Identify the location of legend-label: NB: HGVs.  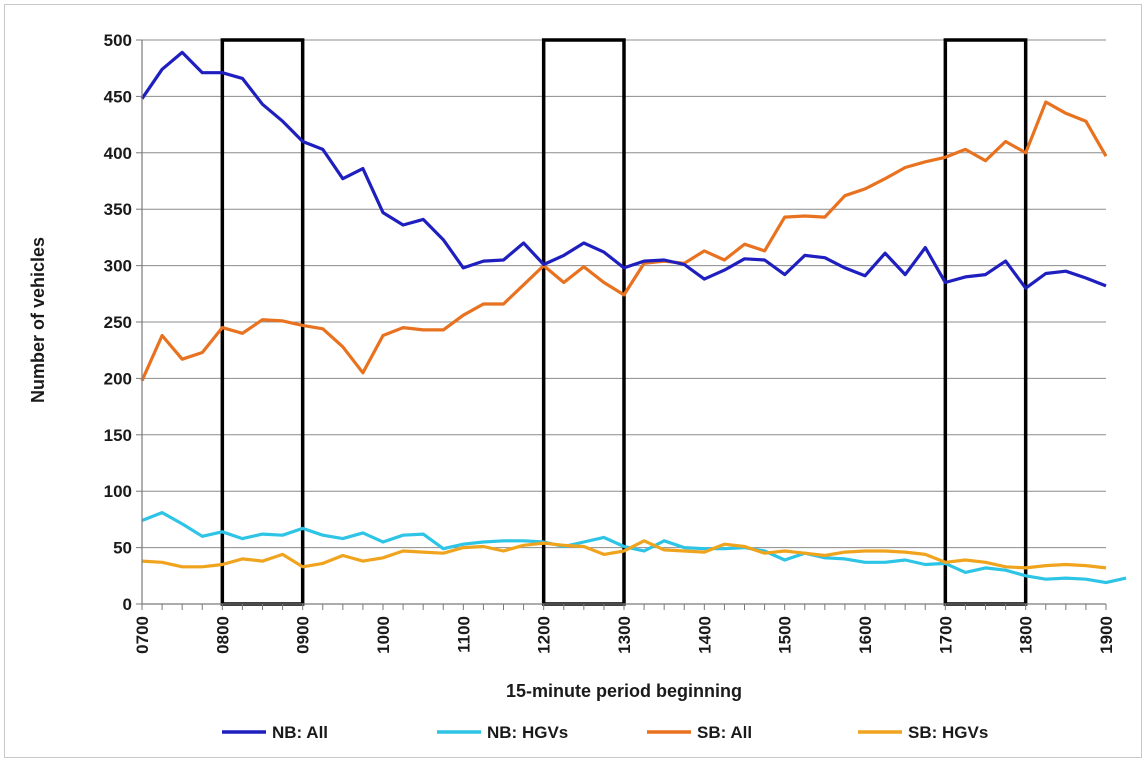
(527, 732).